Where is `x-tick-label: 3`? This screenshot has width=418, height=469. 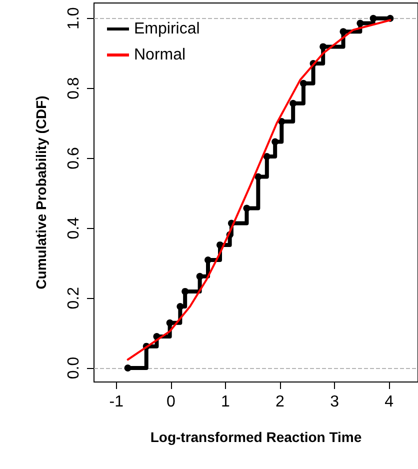
x-tick-label: 3 is located at coordinates (335, 402).